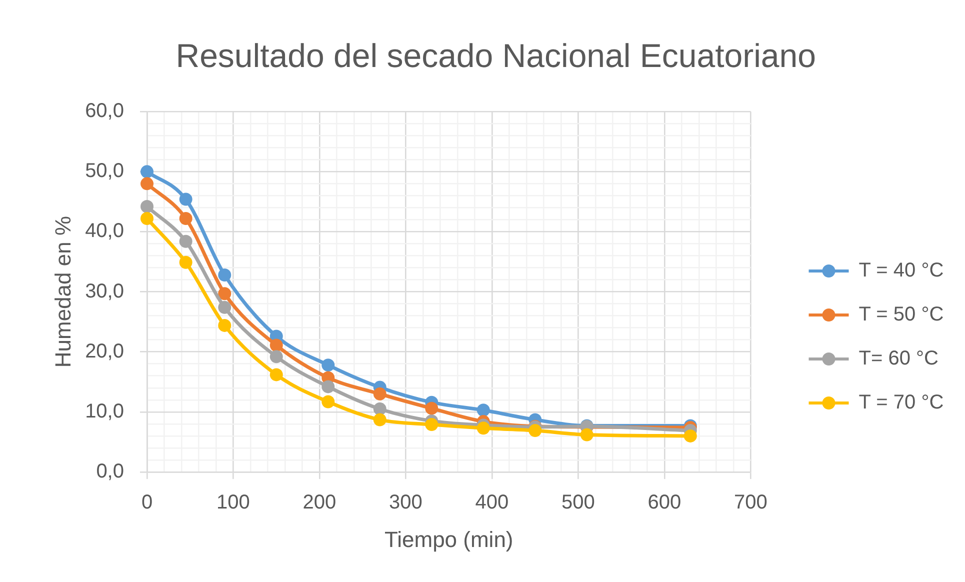 The image size is (965, 582). What do you see at coordinates (233, 503) in the screenshot?
I see `x-tick-label: 100` at bounding box center [233, 503].